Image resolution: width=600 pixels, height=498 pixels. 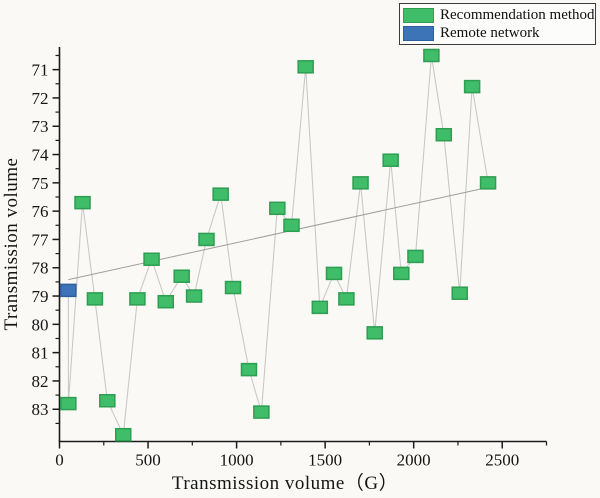 I want to click on legend-label: Remote network, so click(x=490, y=32).